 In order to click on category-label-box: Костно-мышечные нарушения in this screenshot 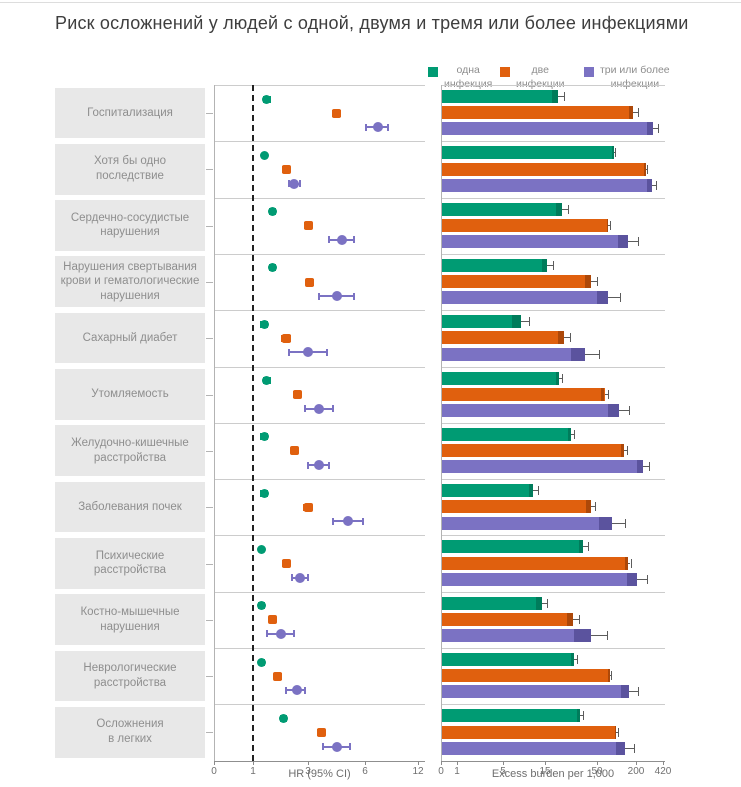, I will do `click(130, 619)`.